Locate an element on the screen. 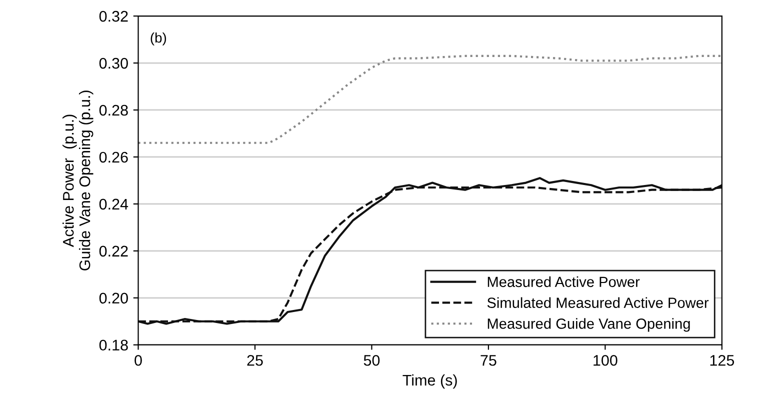 The height and width of the screenshot is (401, 768). y-tick-label: 0.32 is located at coordinates (113, 16).